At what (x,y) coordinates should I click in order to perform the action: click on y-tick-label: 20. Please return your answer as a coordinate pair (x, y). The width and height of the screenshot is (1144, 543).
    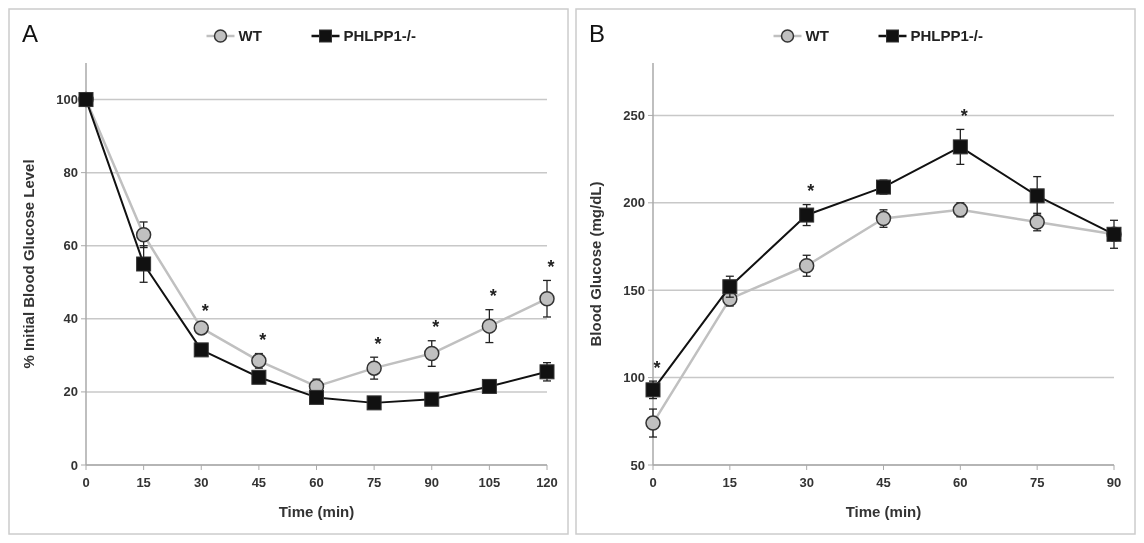
    Looking at the image, I should click on (70, 392).